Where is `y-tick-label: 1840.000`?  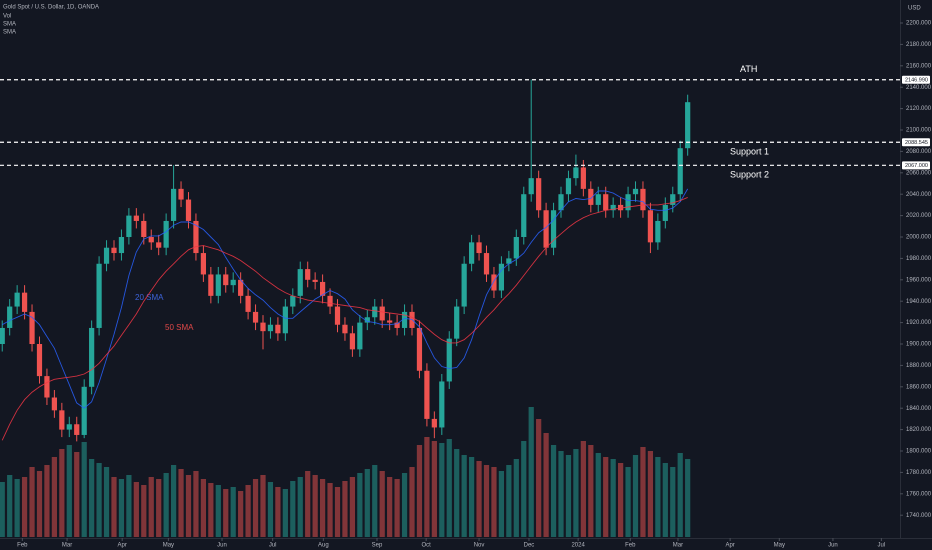
y-tick-label: 1840.000 is located at coordinates (919, 409).